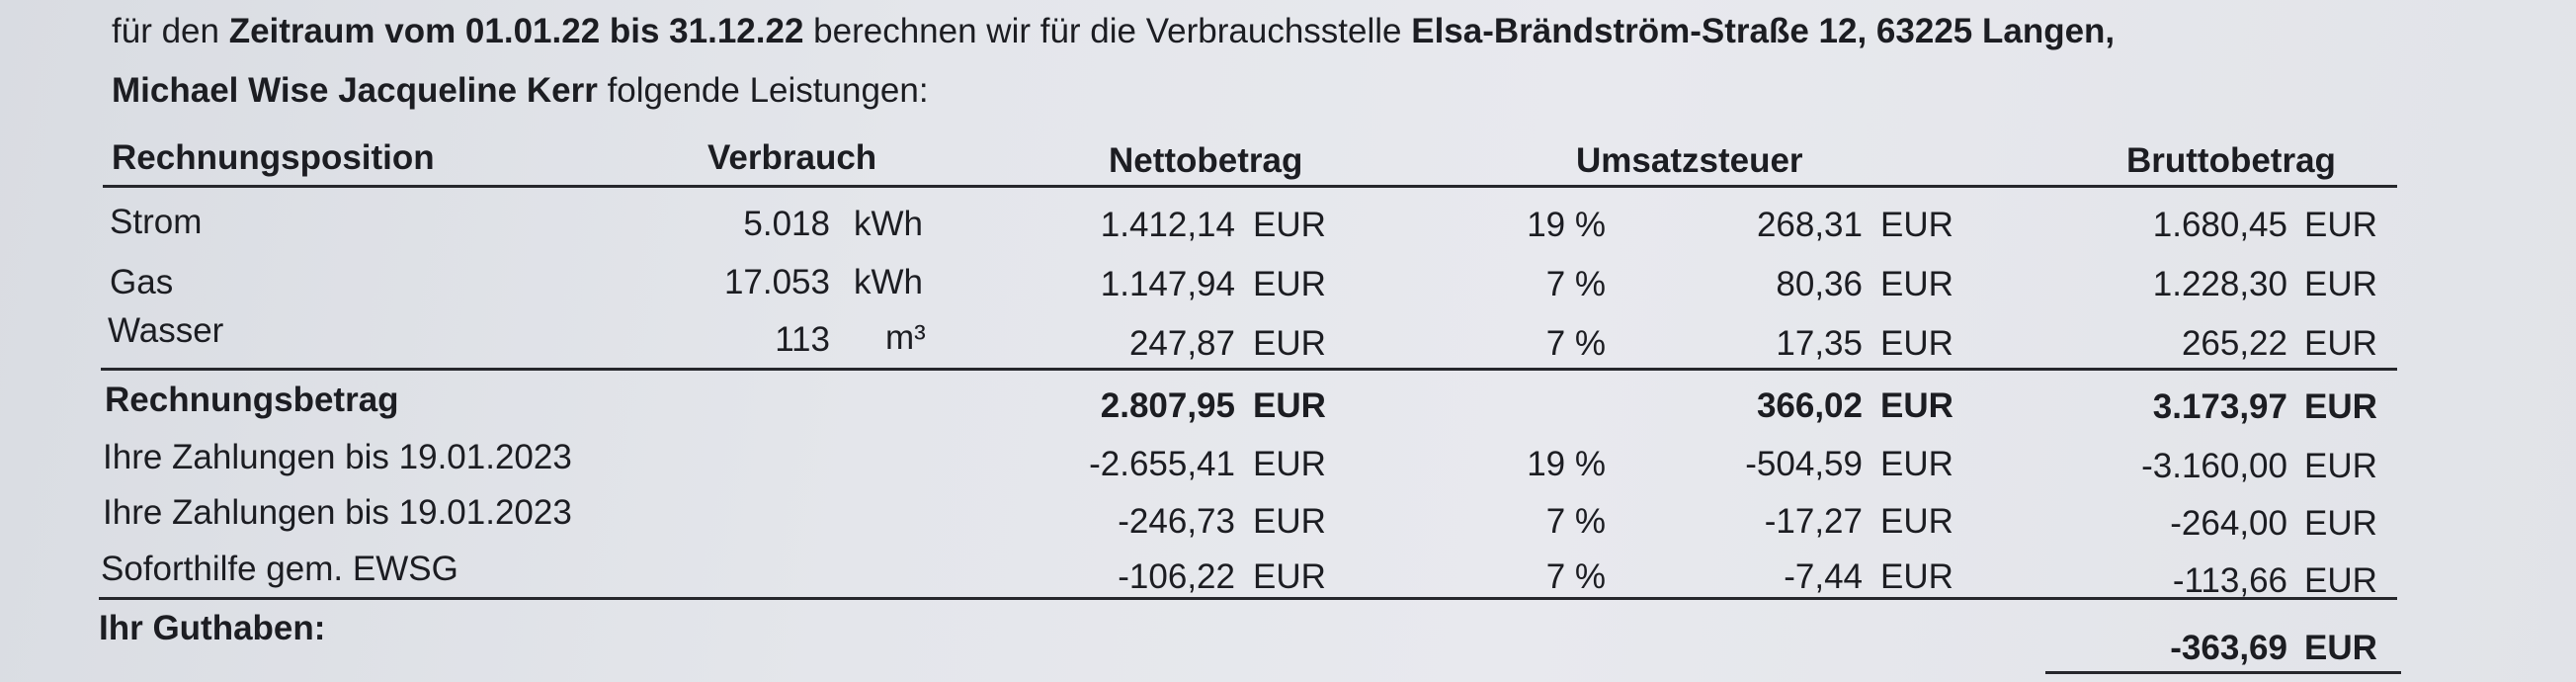 The height and width of the screenshot is (682, 2576). Describe the element at coordinates (212, 628) in the screenshot. I see `credit-label: Ihr Guthaben:` at that location.